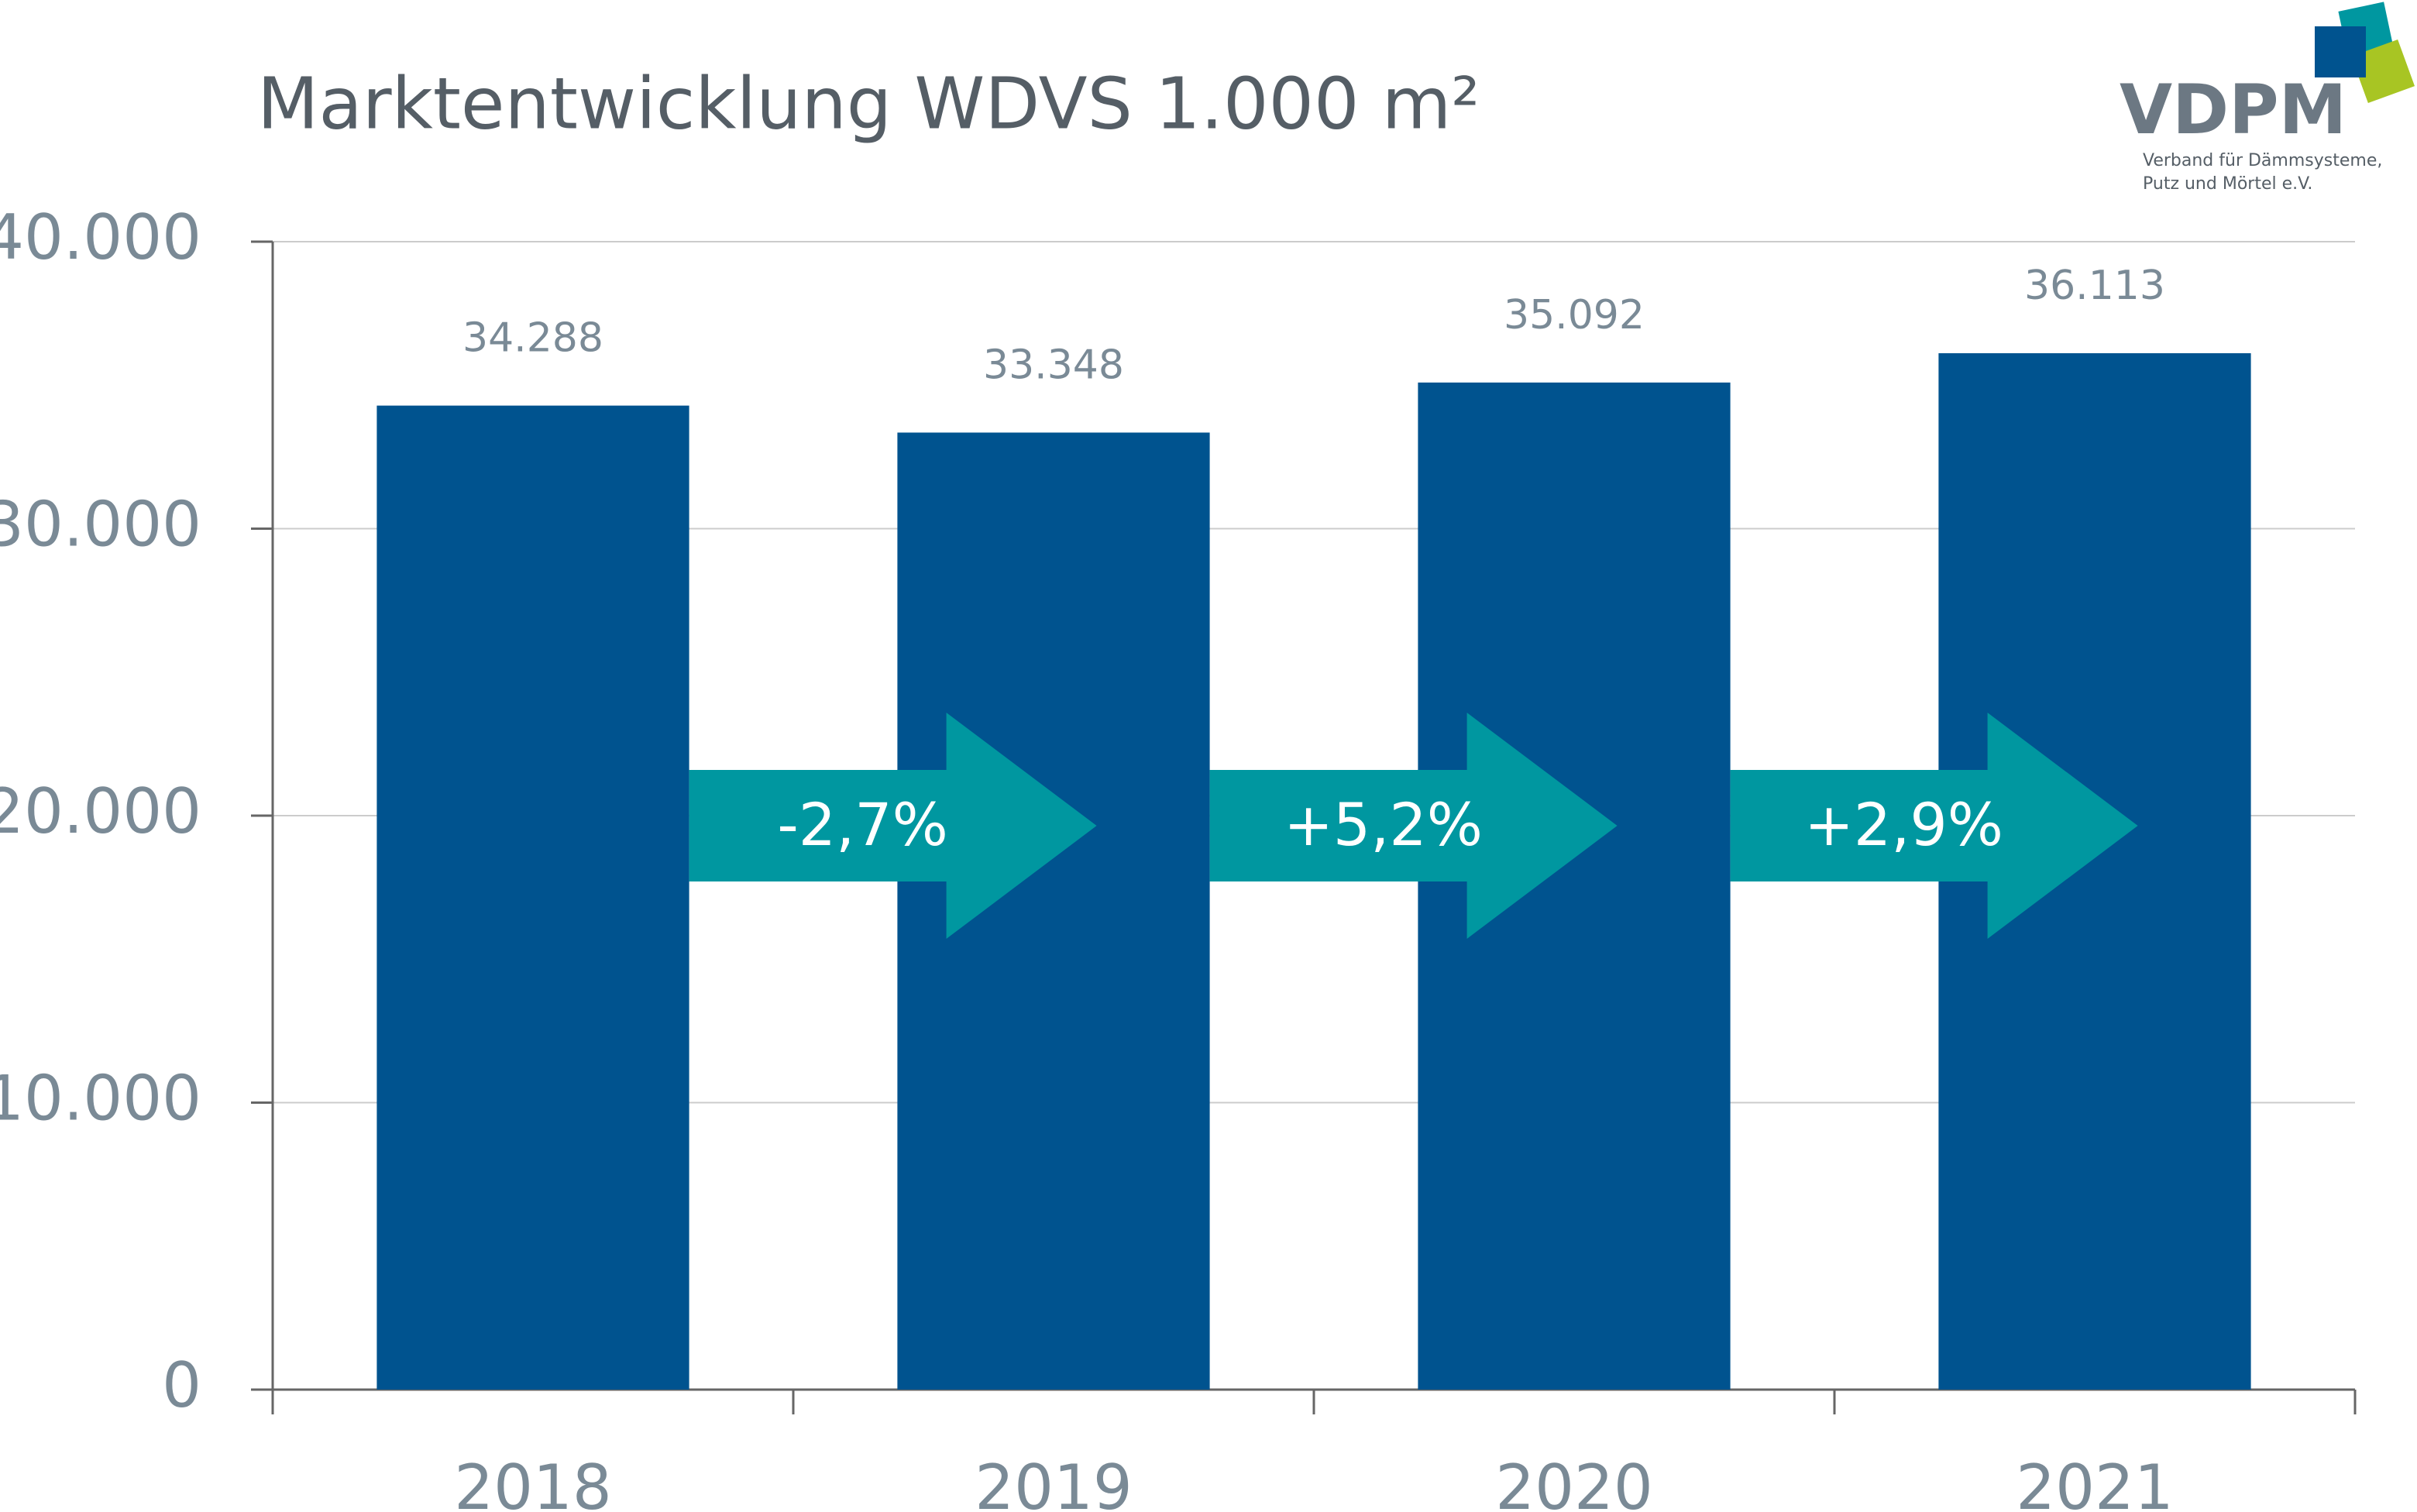  Describe the element at coordinates (100, 237) in the screenshot. I see `y-tick-label: 40.000` at that location.